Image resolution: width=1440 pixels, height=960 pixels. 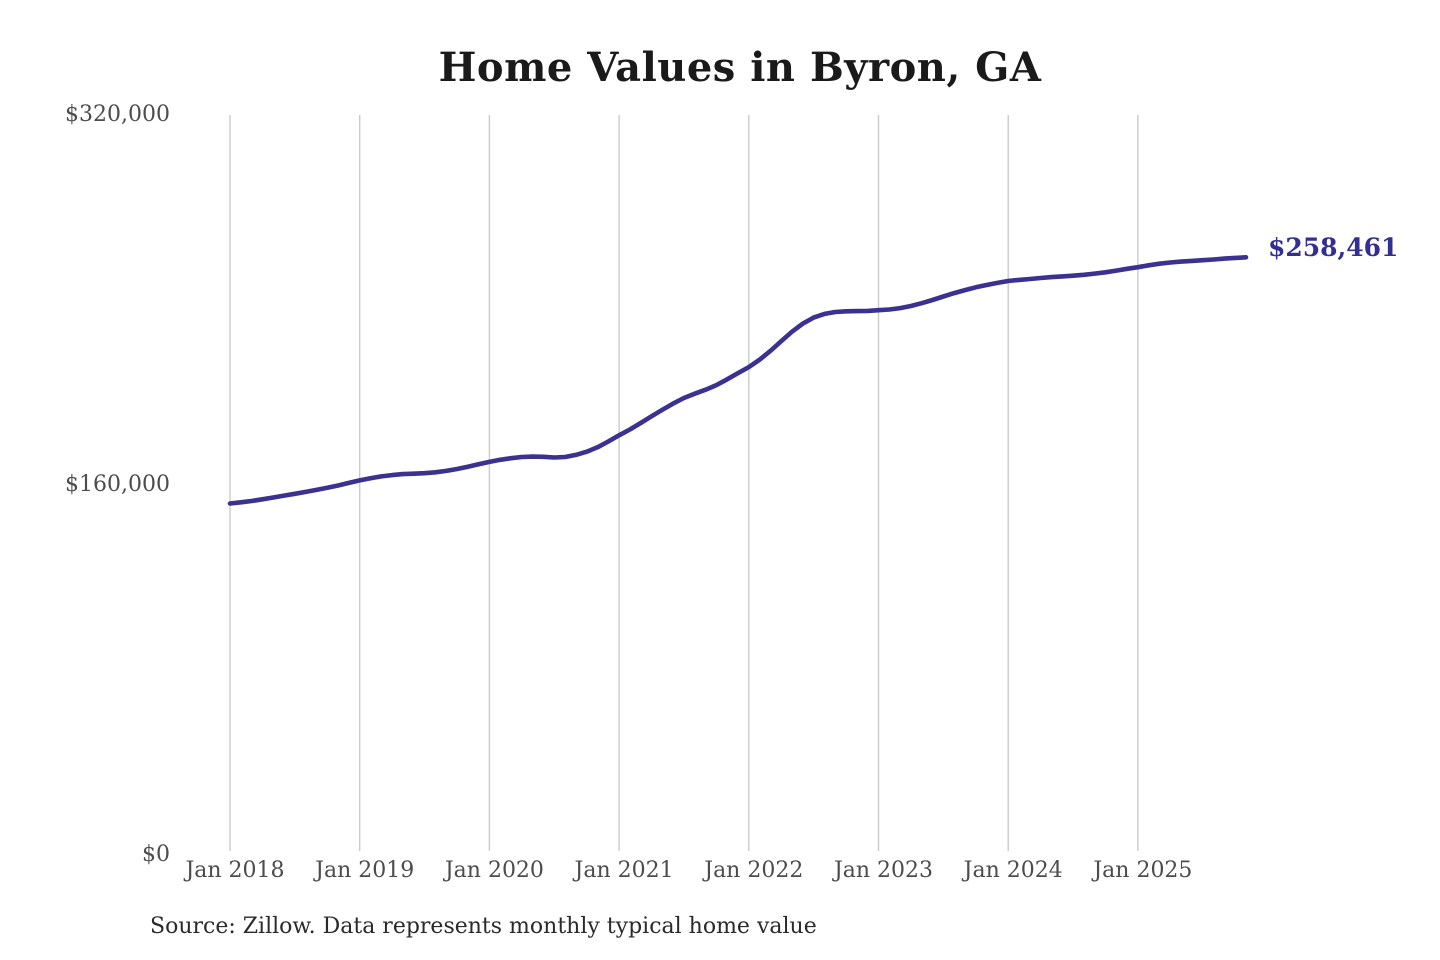 I want to click on y-tick-label: $320,000, so click(x=117, y=114).